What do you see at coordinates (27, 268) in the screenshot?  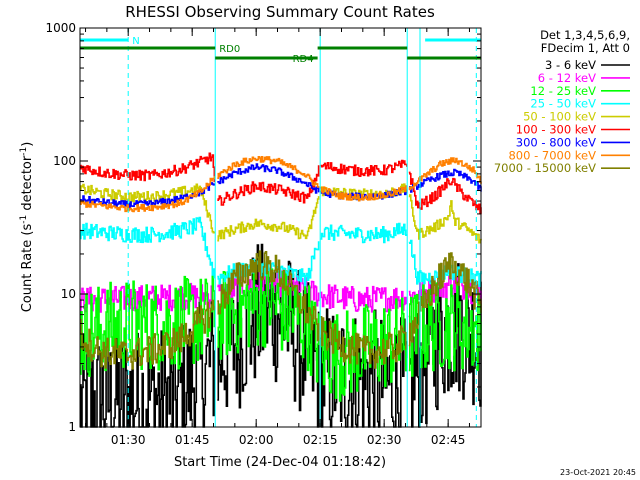 I see `y-axis-label-part: Count Rate (s` at bounding box center [27, 268].